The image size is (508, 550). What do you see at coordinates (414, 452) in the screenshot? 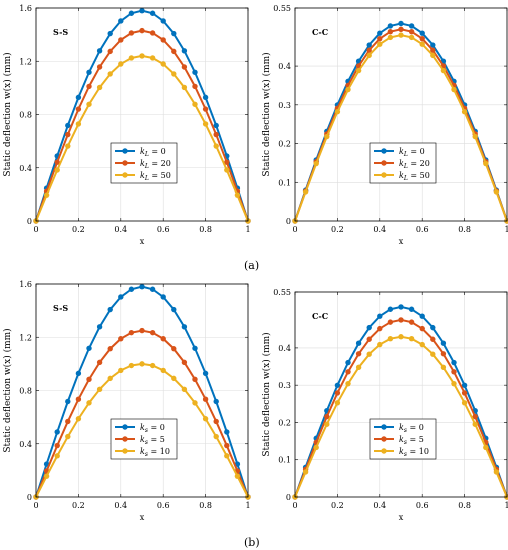
I see `legend-label: ks = 10` at bounding box center [414, 452].